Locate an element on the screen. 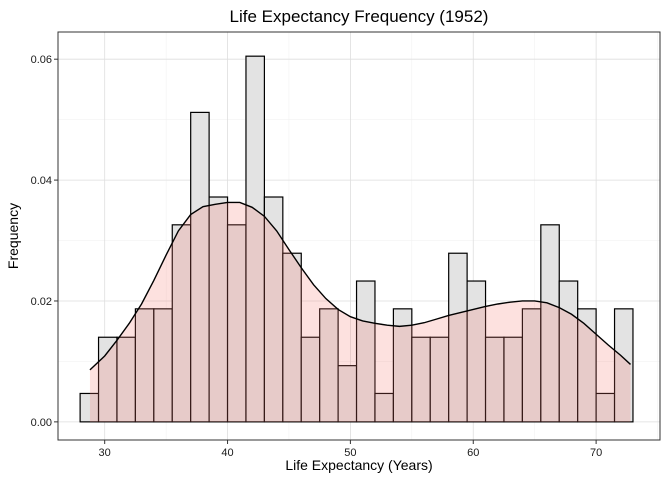 The height and width of the screenshot is (480, 672). chart-title: Life Expectancy Frequency (1952) is located at coordinates (359, 16).